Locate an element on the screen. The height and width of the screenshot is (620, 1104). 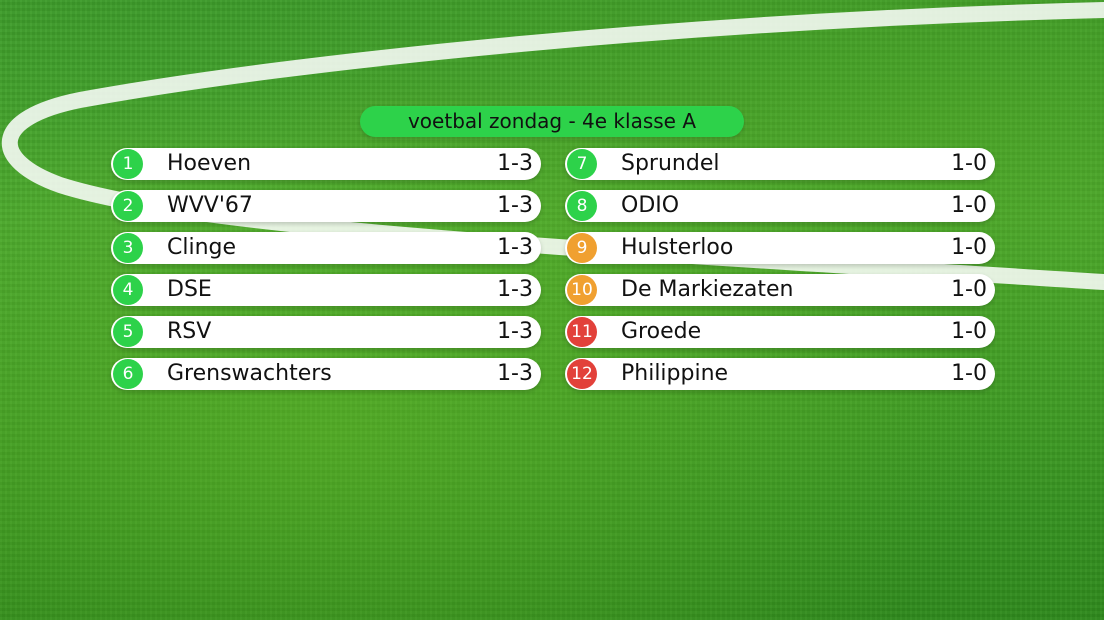
league-title: voetbal zondag - 4e klasse A is located at coordinates (552, 121).